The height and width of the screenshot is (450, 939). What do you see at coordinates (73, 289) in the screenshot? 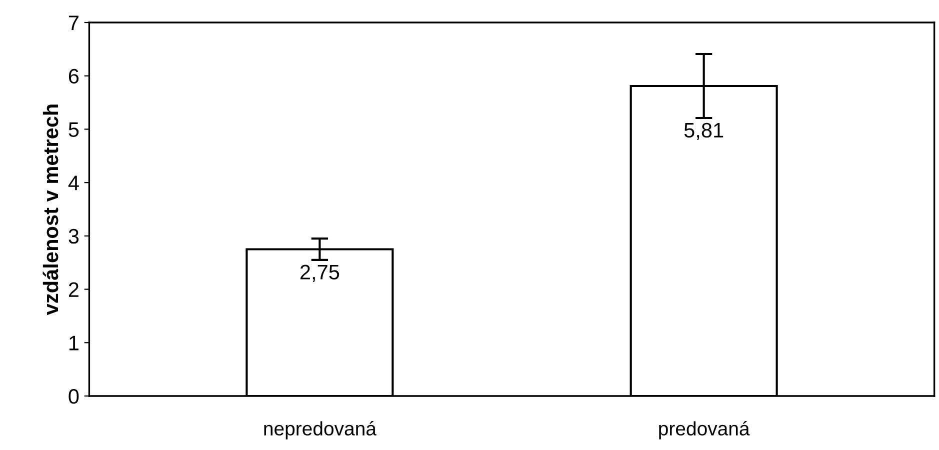
I see `y-tick-label: 2` at bounding box center [73, 289].